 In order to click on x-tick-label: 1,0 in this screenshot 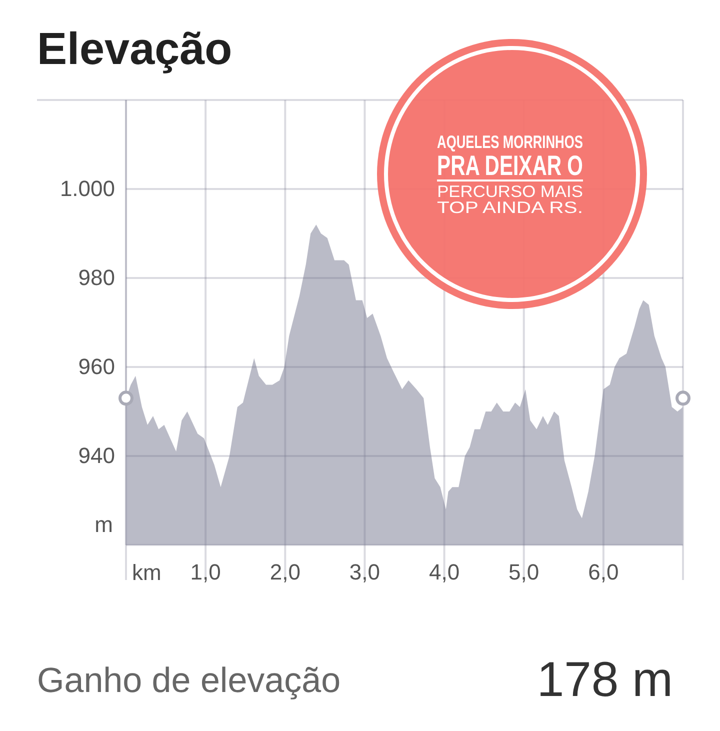, I will do `click(205, 572)`.